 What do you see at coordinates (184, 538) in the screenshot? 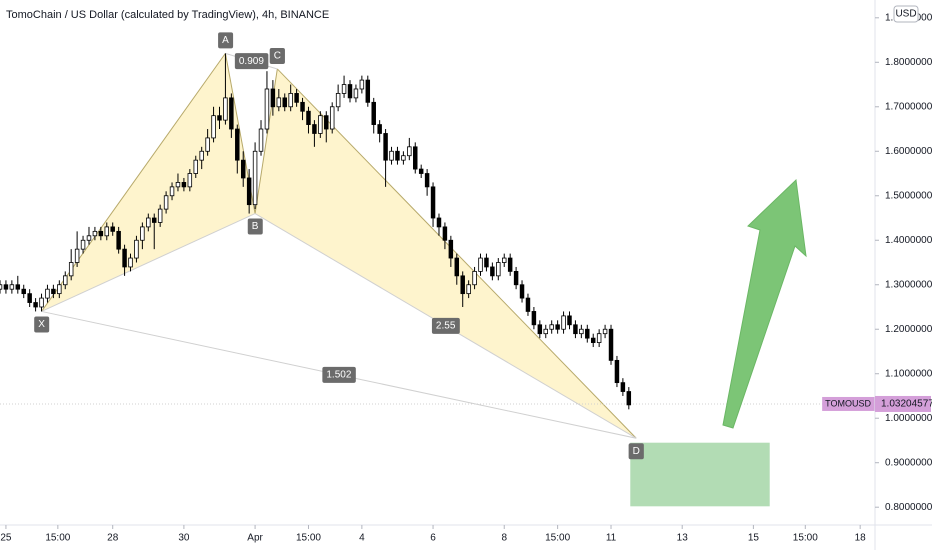
I see `x-tick-label: 30` at bounding box center [184, 538].